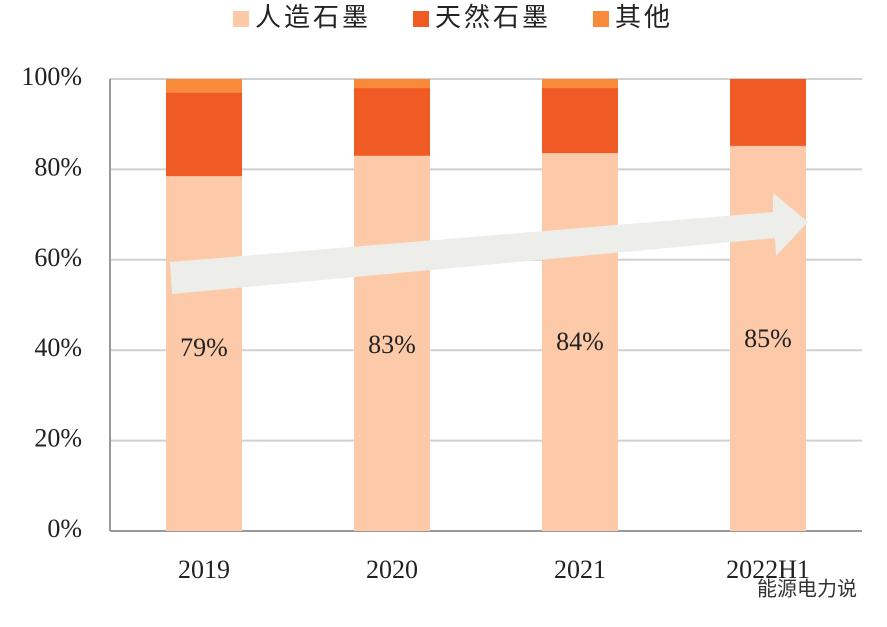 This screenshot has height=627, width=887. I want to click on data-labels: 79% 83% 84% 85%, so click(486, 343).